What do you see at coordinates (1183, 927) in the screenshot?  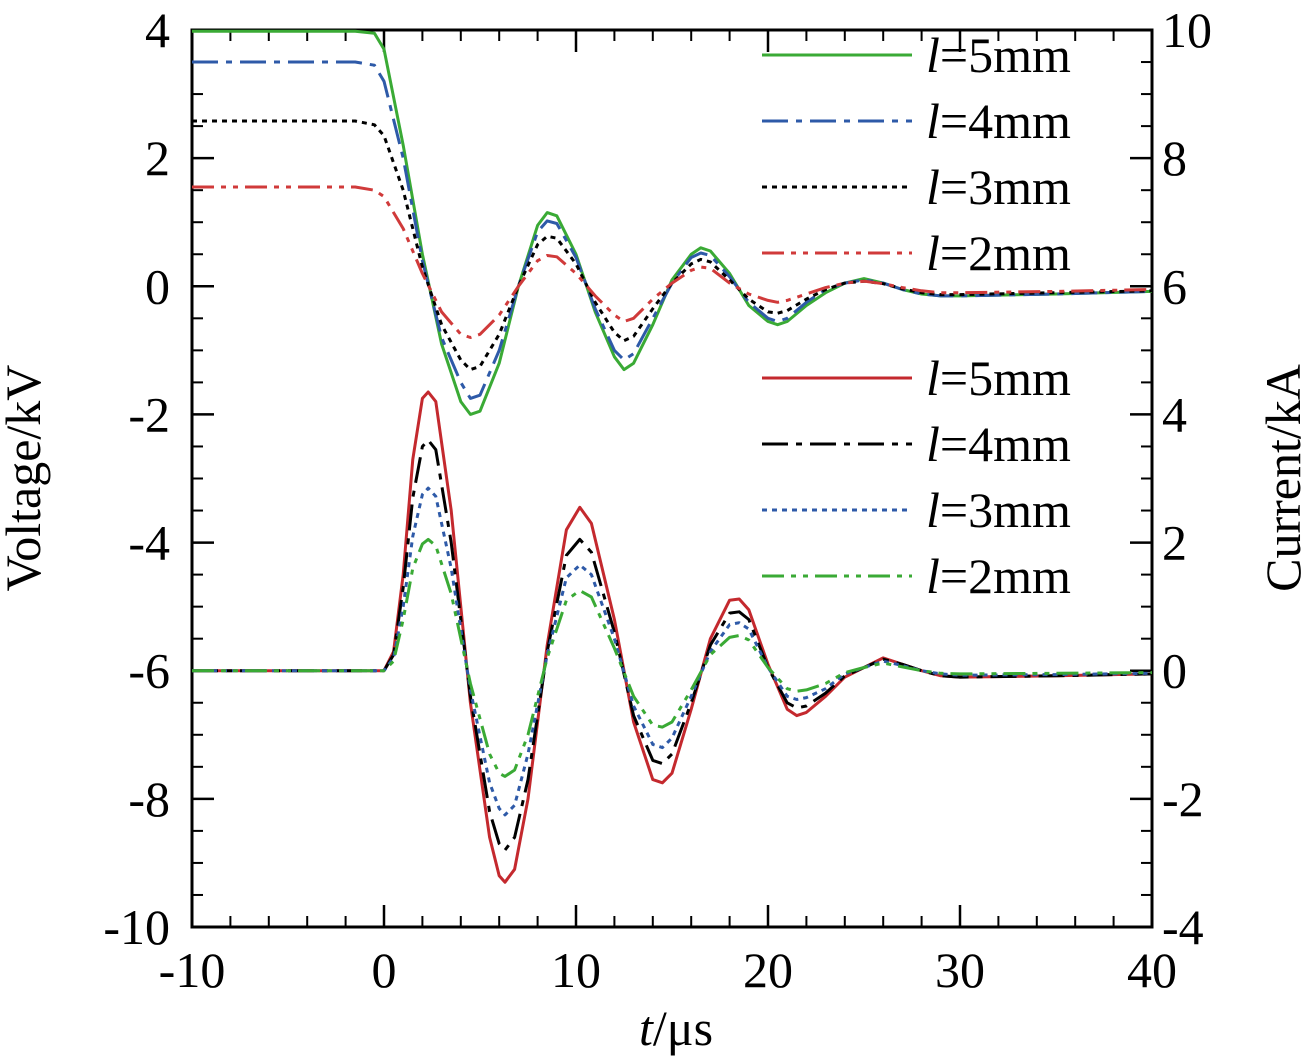 I see `y-right-tick-label: -4` at bounding box center [1183, 927].